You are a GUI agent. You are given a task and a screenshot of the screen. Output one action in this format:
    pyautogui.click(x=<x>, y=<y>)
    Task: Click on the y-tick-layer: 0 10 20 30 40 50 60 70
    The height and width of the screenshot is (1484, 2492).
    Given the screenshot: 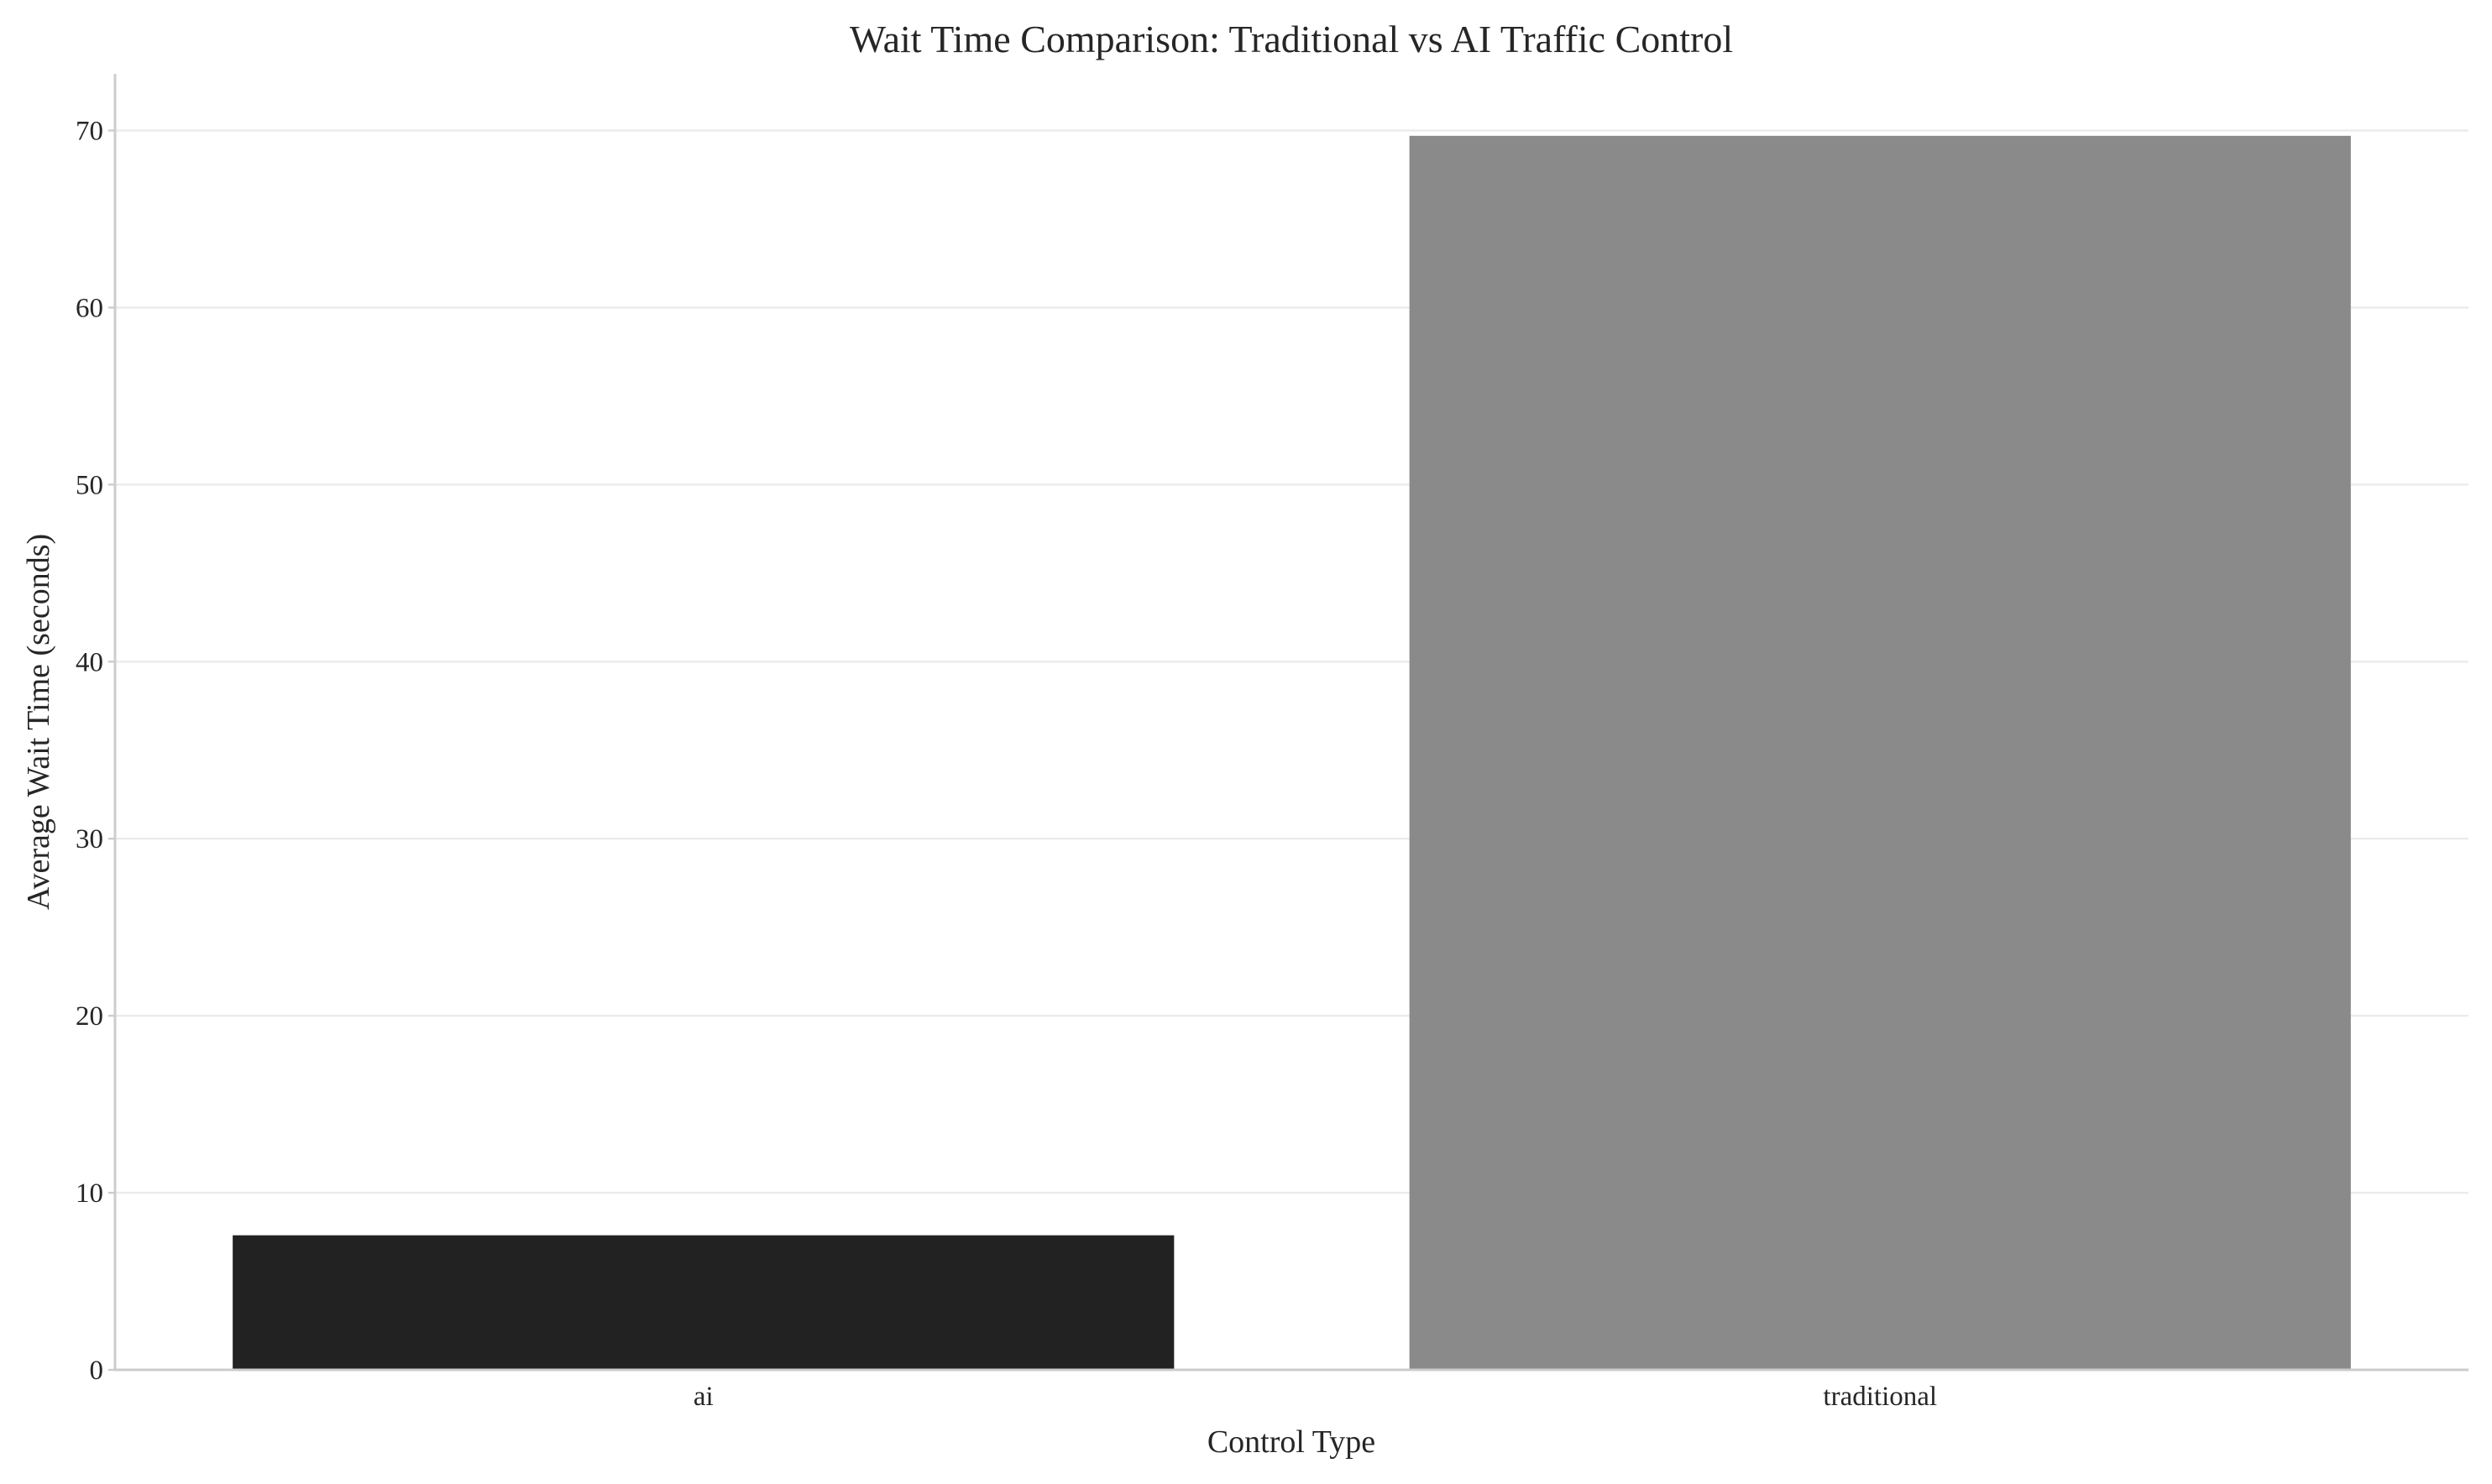 What is the action you would take?
    pyautogui.click(x=95, y=751)
    